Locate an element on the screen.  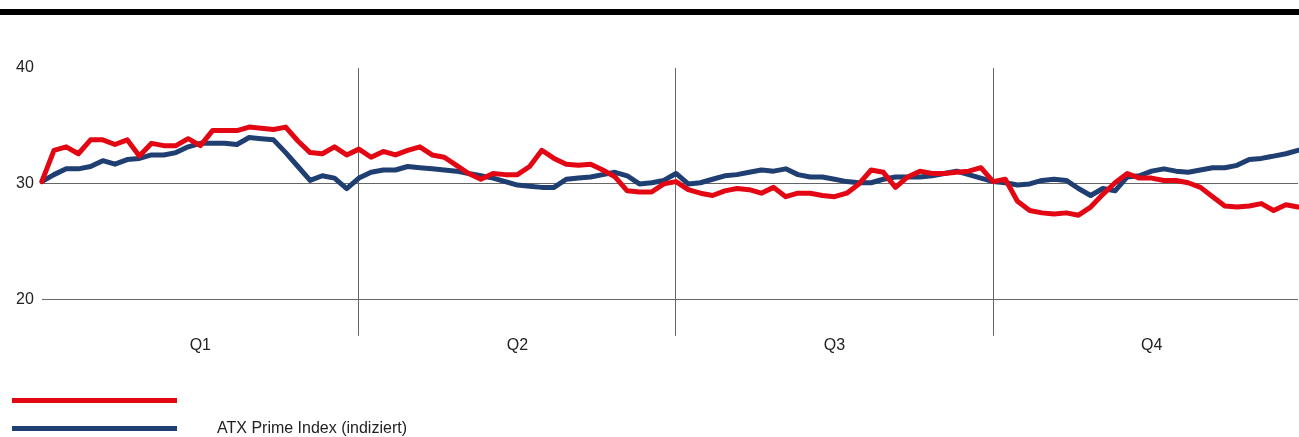
y-tick-label: 20 is located at coordinates (25, 299).